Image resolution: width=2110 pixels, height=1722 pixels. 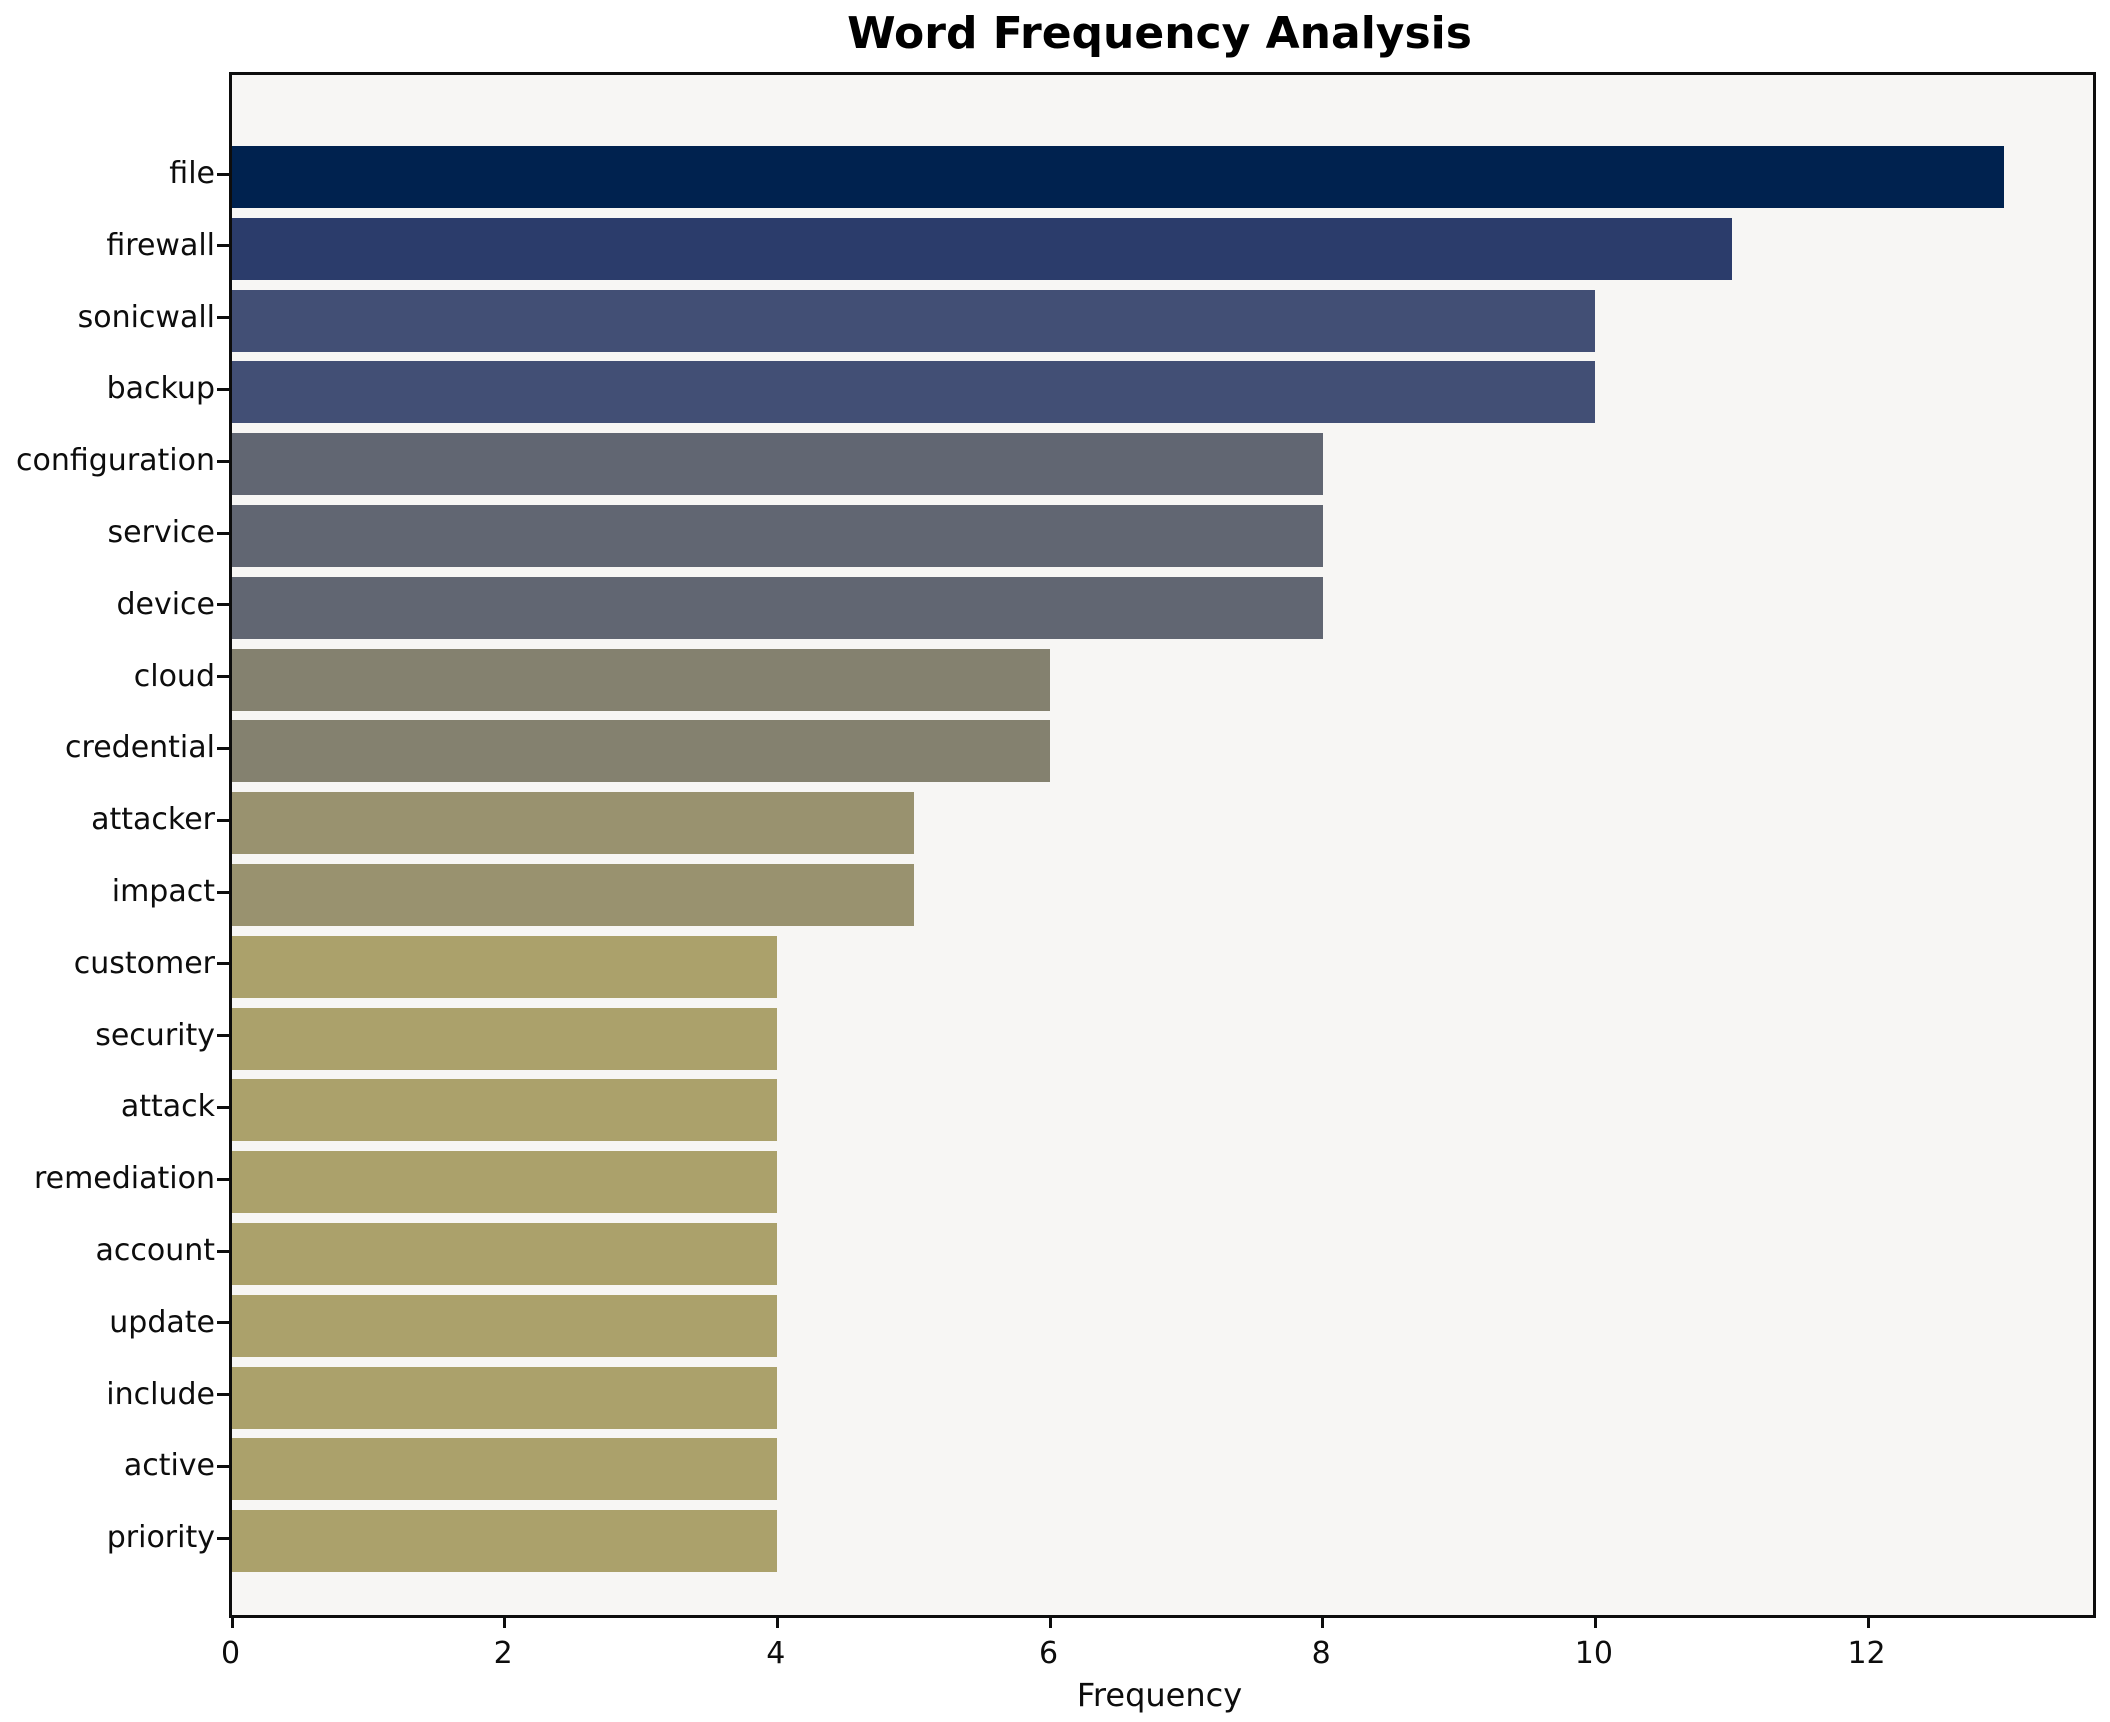 What do you see at coordinates (140, 748) in the screenshot?
I see `y-tick-label-credential: credential` at bounding box center [140, 748].